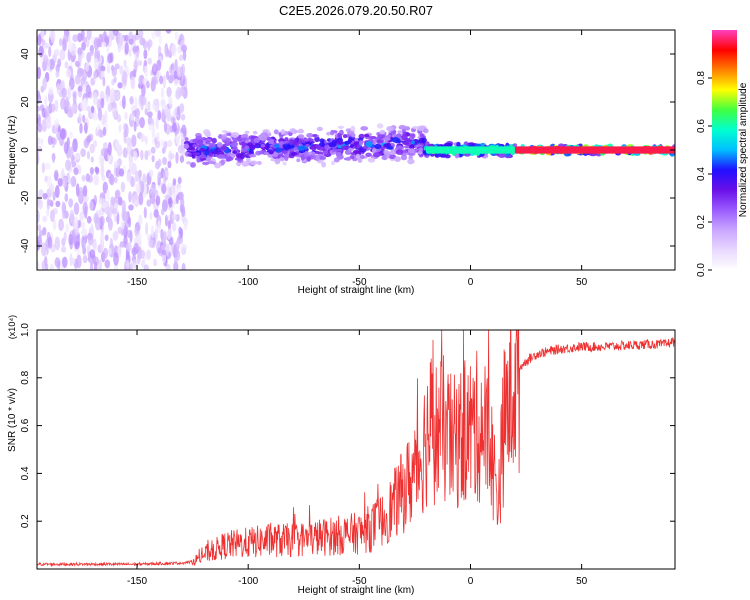 This screenshot has height=600, width=750. I want to click on spectrogram-y-tick-label: -20, so click(25, 197).